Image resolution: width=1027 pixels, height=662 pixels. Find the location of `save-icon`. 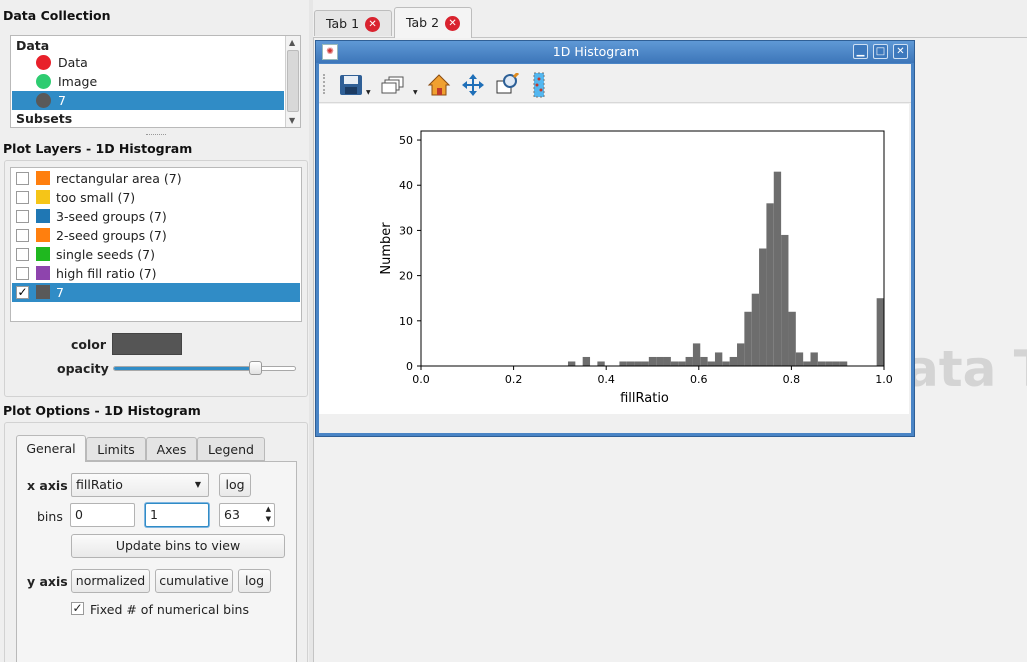

save-icon is located at coordinates (351, 85).